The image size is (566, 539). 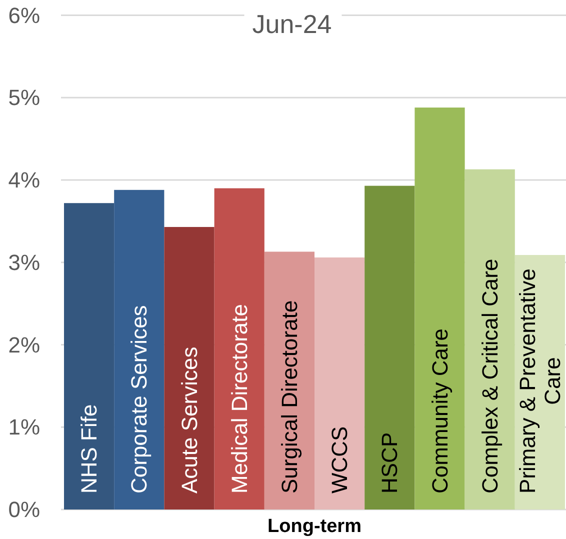 I want to click on y-tick-label: 3%, so click(x=24, y=262).